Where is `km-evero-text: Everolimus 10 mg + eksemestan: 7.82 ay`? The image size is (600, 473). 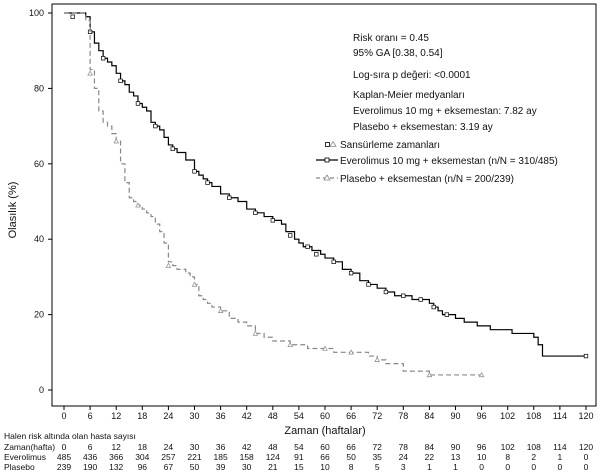 km-evero-text: Everolimus 10 mg + eksemestan: 7.82 ay is located at coordinates (445, 111).